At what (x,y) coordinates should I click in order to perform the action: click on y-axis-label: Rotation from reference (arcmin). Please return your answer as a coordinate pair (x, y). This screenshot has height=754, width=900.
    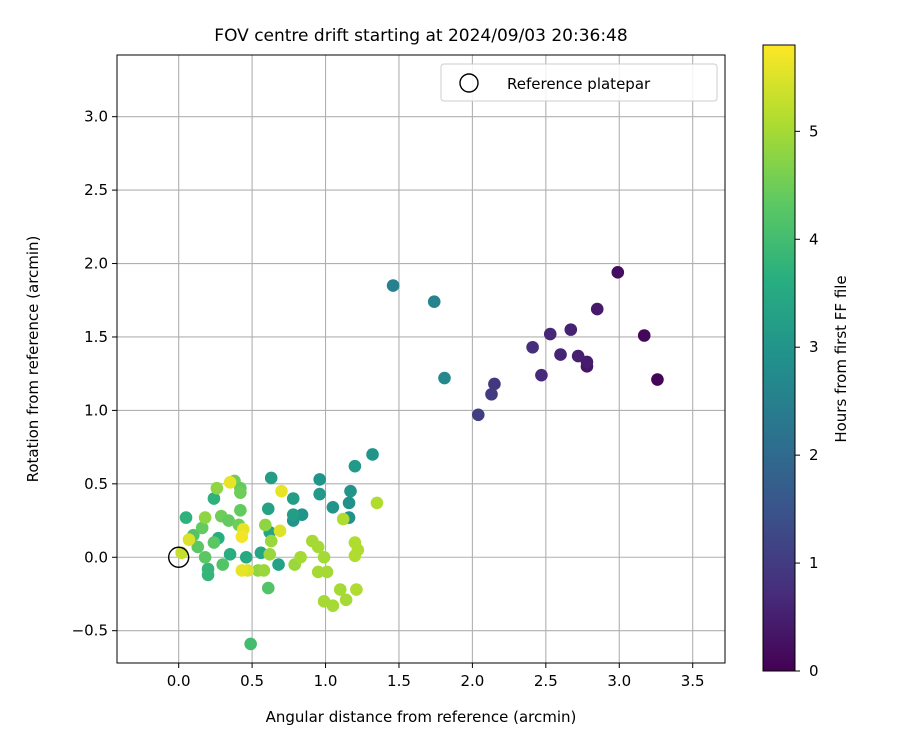
    Looking at the image, I should click on (33, 359).